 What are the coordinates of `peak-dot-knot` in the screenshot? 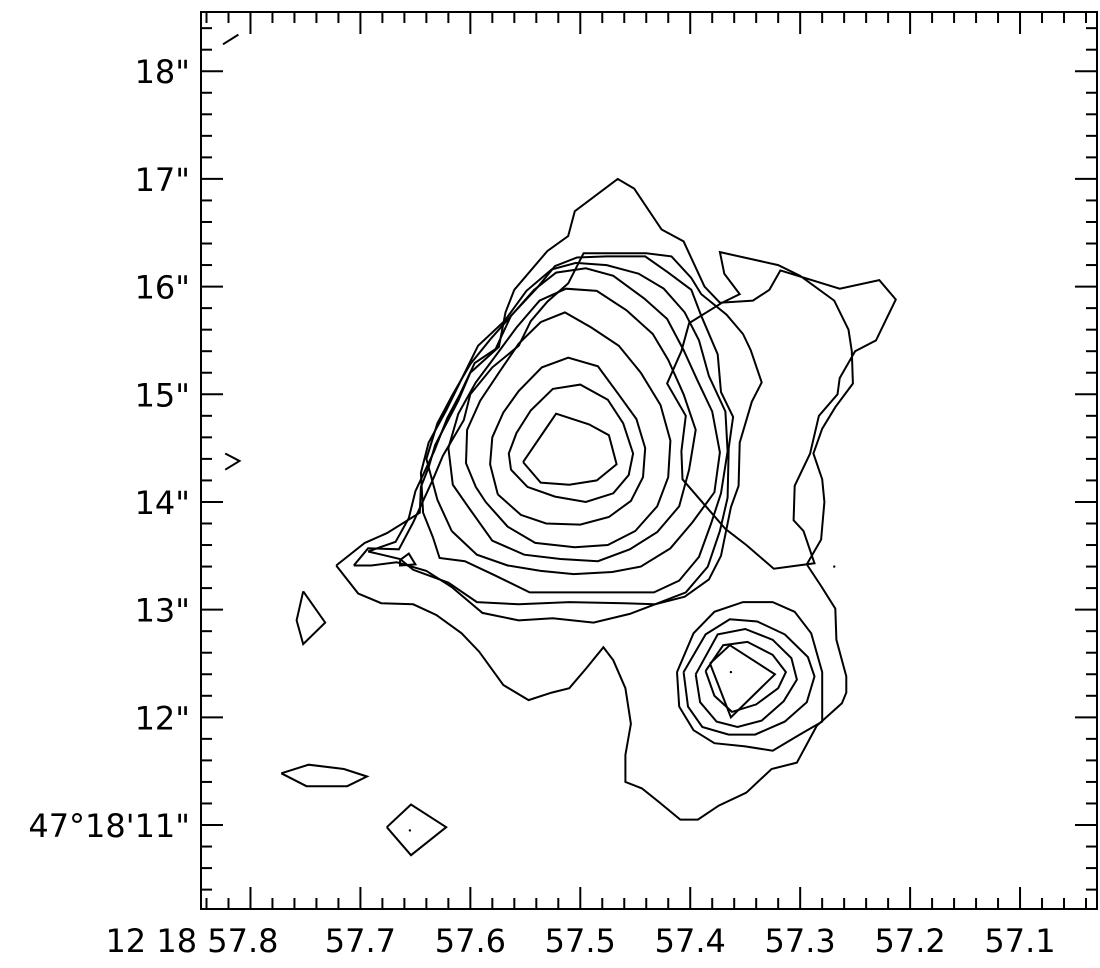 It's located at (731, 672).